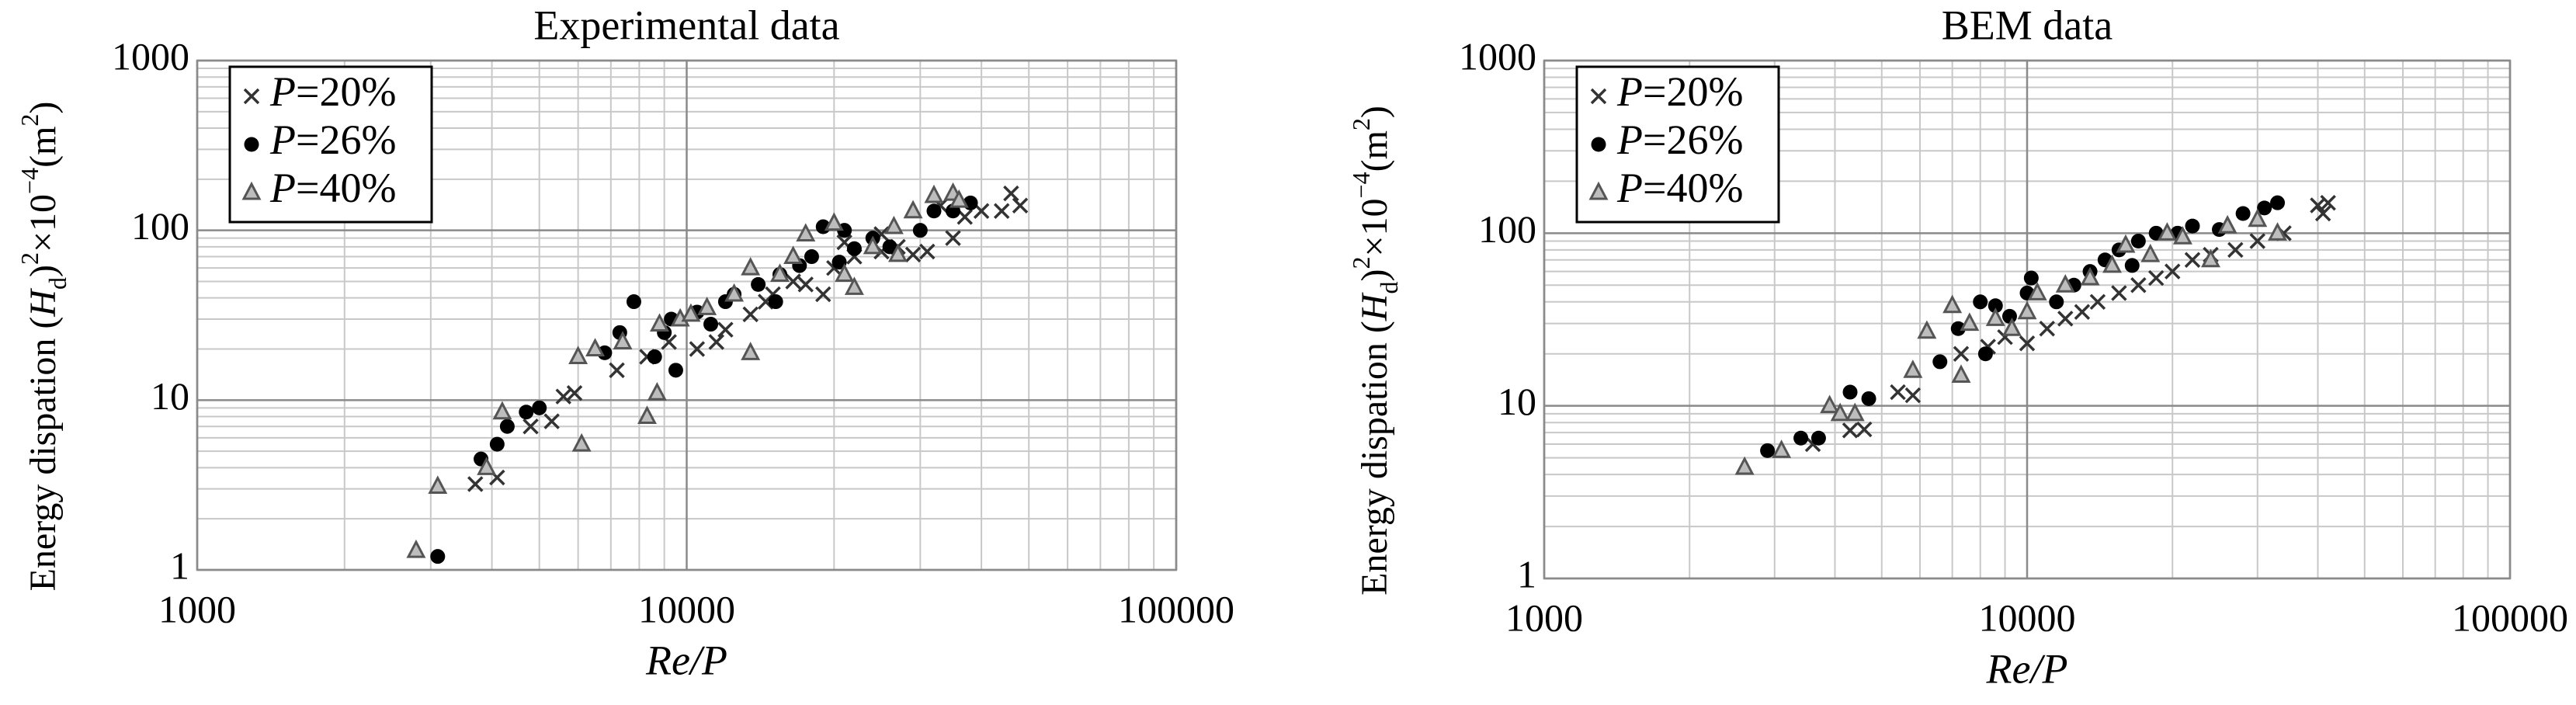 This screenshot has height=705, width=2576. What do you see at coordinates (1507, 229) in the screenshot?
I see `y-tick-label: 100` at bounding box center [1507, 229].